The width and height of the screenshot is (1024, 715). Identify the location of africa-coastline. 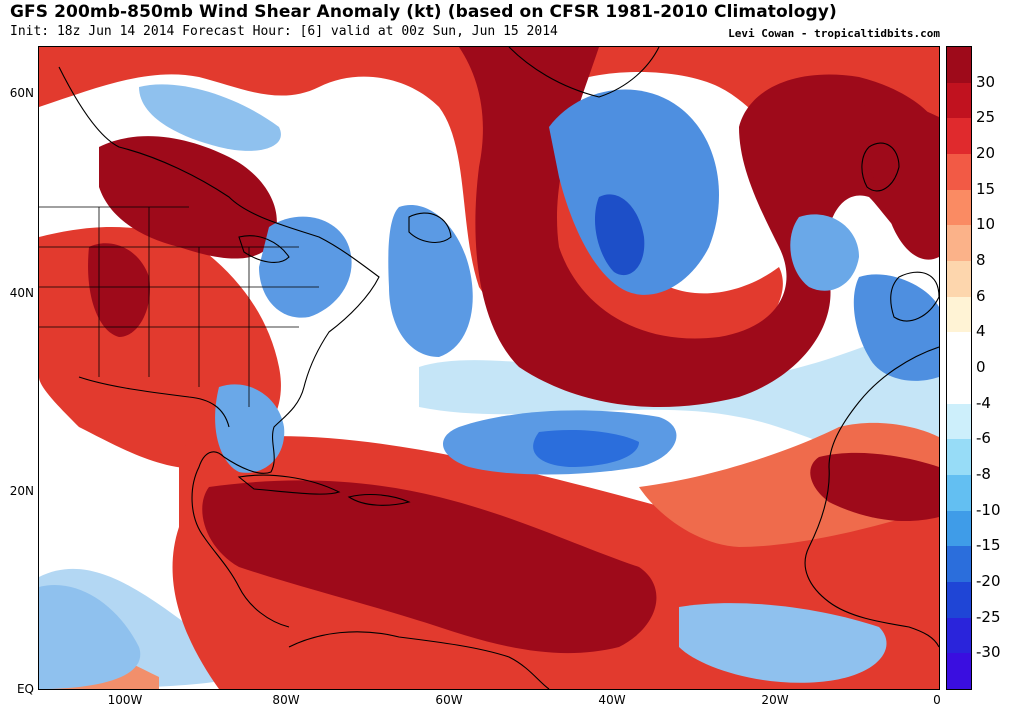
(871, 497).